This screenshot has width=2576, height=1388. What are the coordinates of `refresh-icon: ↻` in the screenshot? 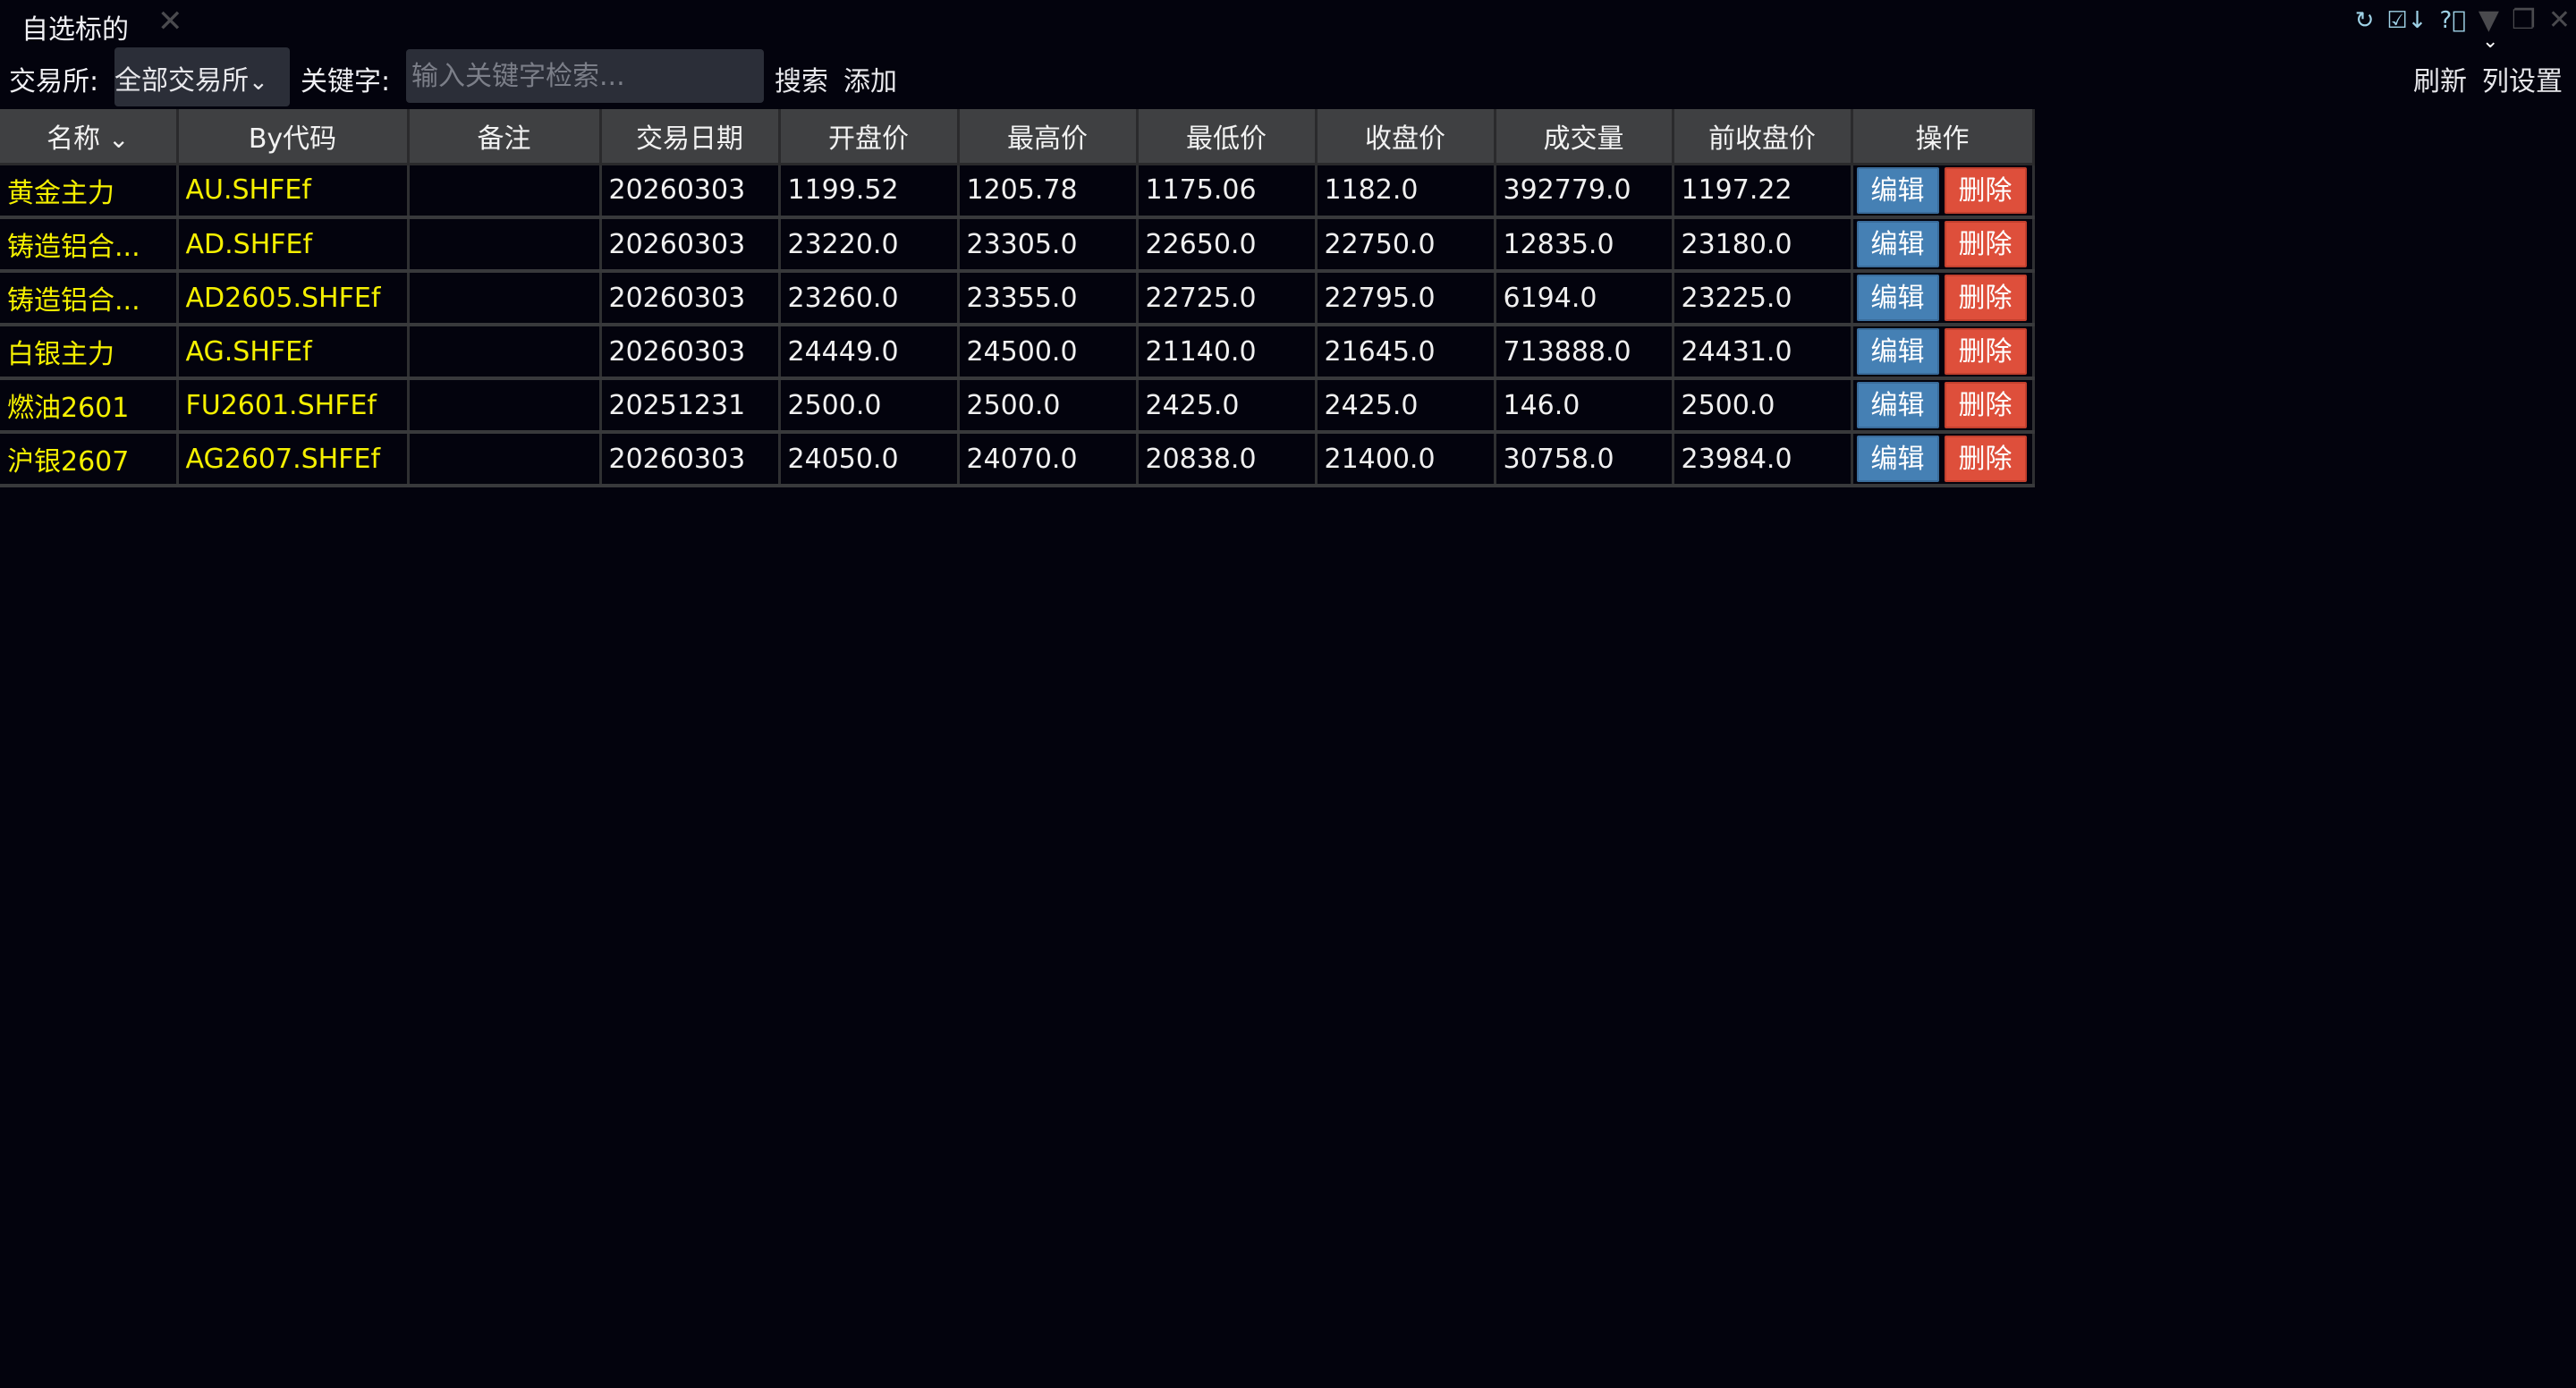 It's located at (2364, 21).